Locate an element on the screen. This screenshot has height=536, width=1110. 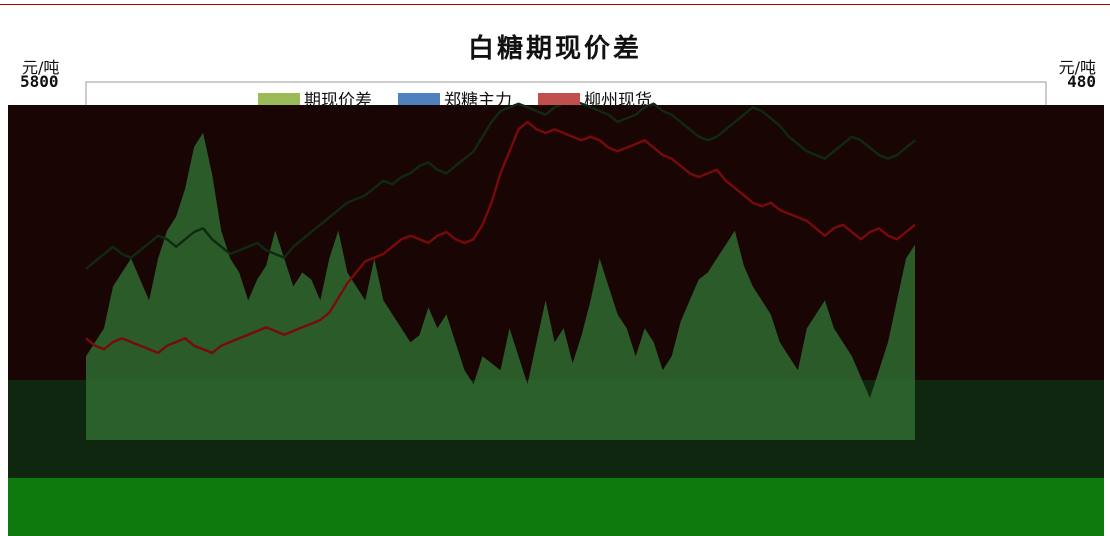
left-axis-unit: 元/吨 is located at coordinates (41, 67).